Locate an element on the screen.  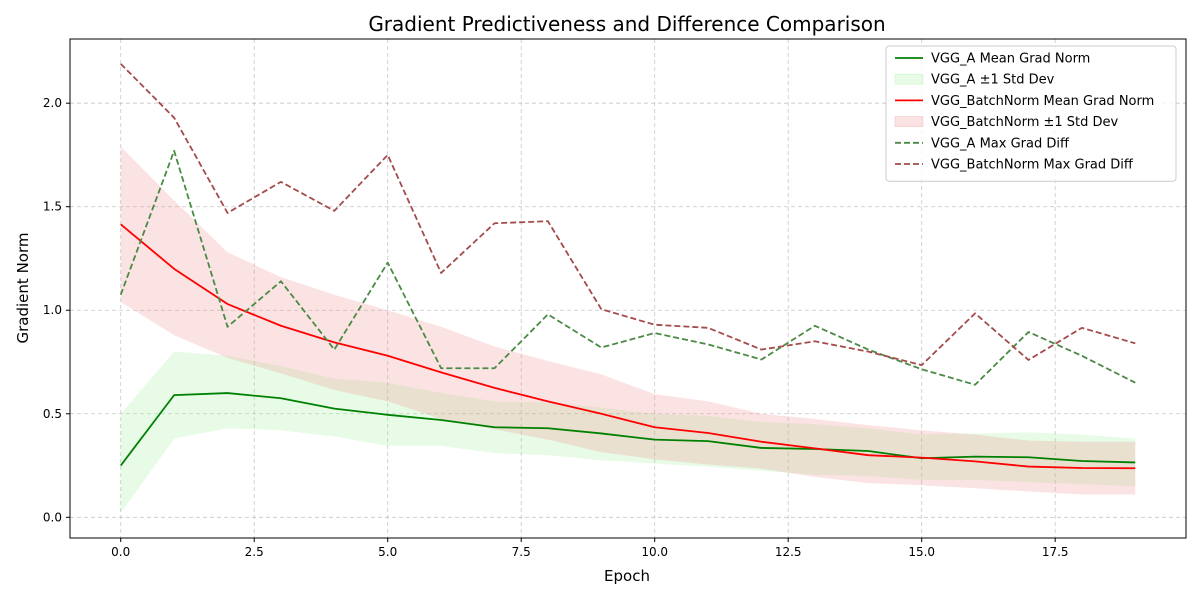
x-axis-label: Epoch is located at coordinates (627, 576).